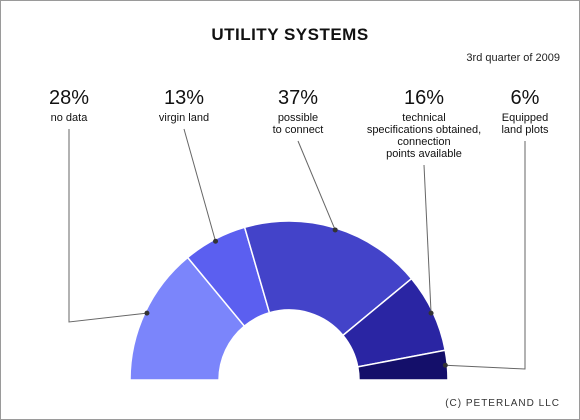 The width and height of the screenshot is (580, 420). What do you see at coordinates (424, 98) in the screenshot?
I see `slice-value-label-4: 16%` at bounding box center [424, 98].